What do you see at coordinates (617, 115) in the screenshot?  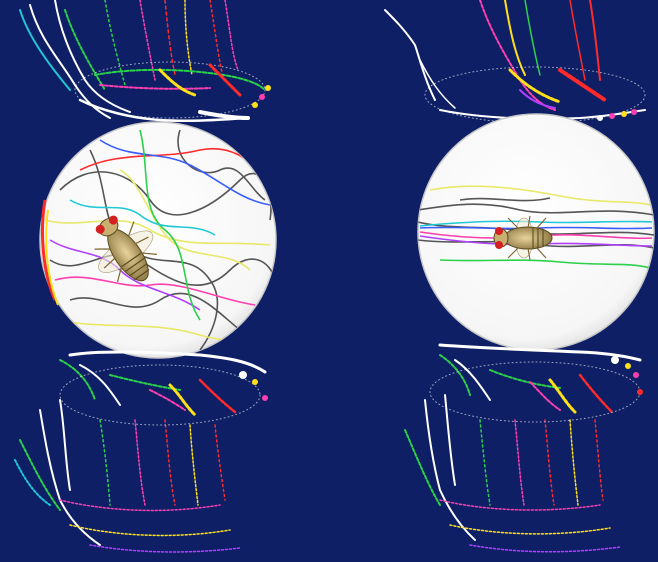 I see `upper-terminal-dots-right` at bounding box center [617, 115].